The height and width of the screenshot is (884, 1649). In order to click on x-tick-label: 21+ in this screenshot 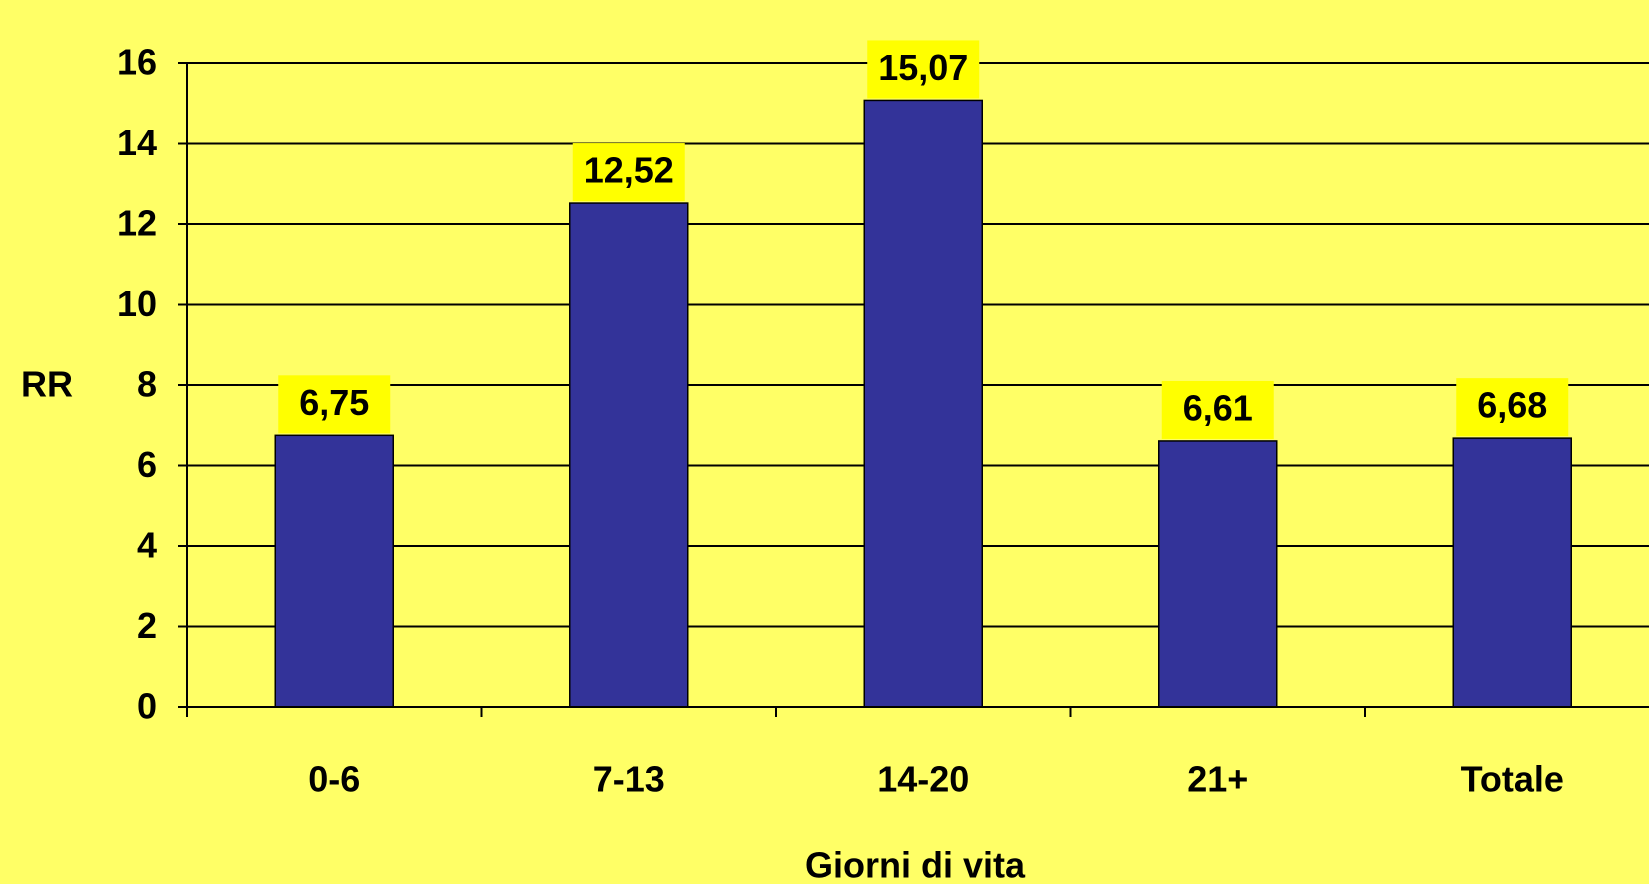, I will do `click(1217, 779)`.